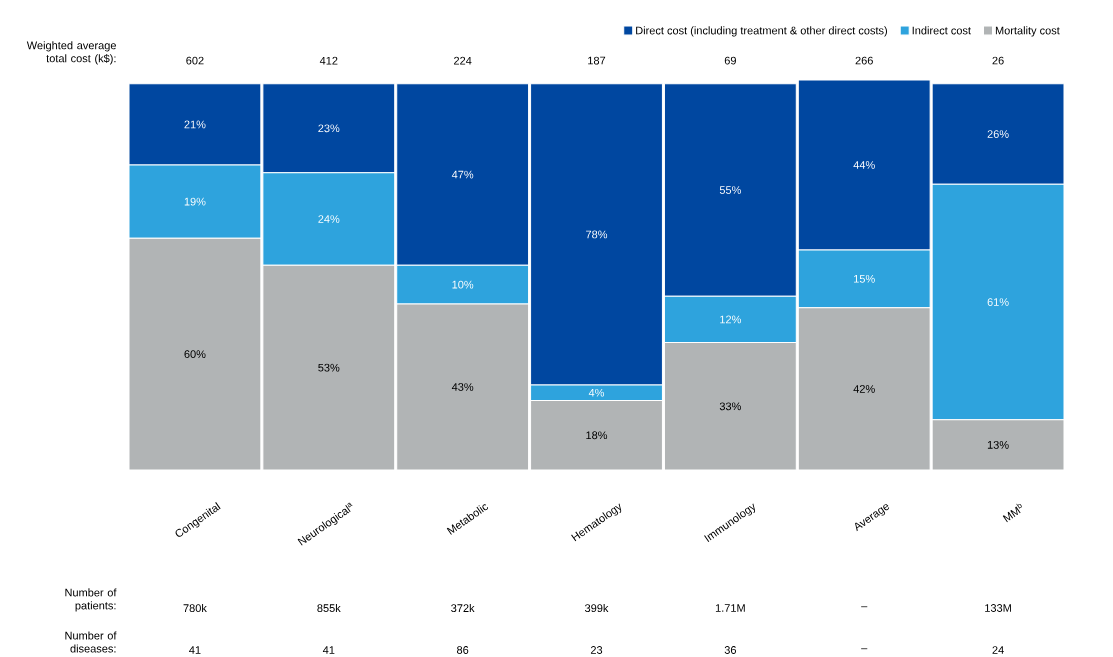 The image size is (1113, 657). Describe the element at coordinates (730, 608) in the screenshot. I see `text: 1.71M` at that location.